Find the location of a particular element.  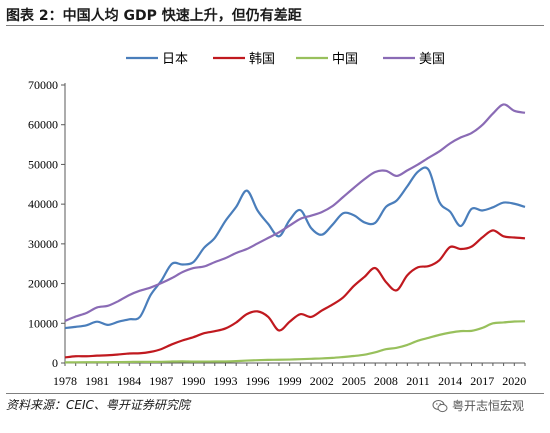

legend-label-3: 美国 is located at coordinates (432, 59).